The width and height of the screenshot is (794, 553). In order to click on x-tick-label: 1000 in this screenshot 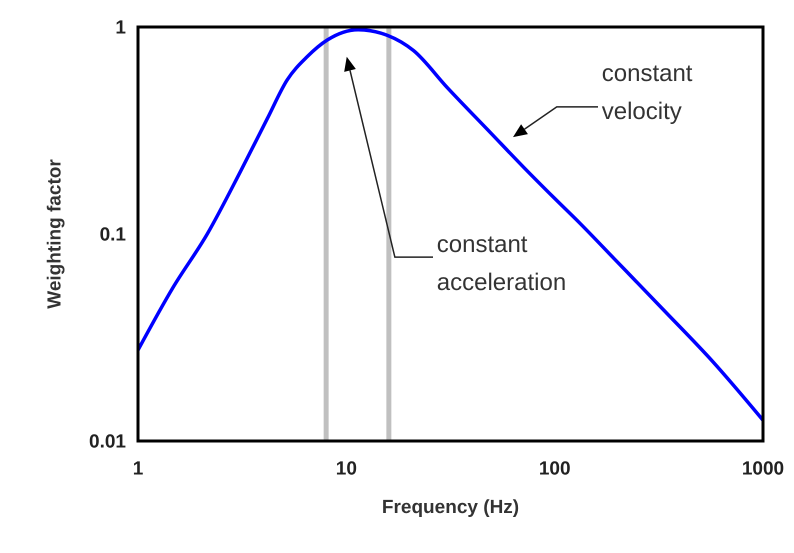, I will do `click(763, 469)`.